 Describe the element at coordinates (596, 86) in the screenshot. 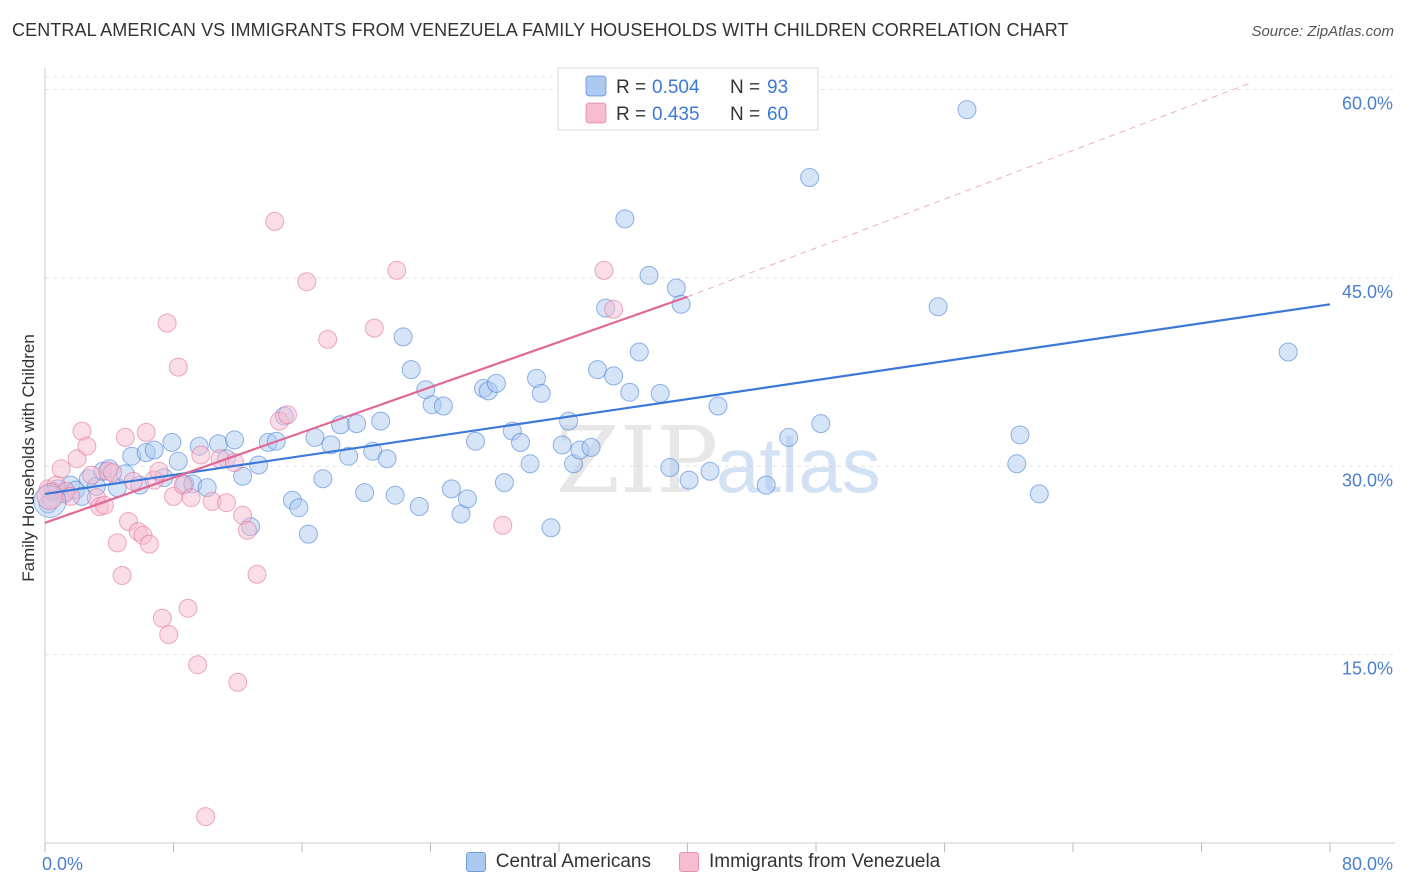

I see `legend-swatch-blue` at that location.